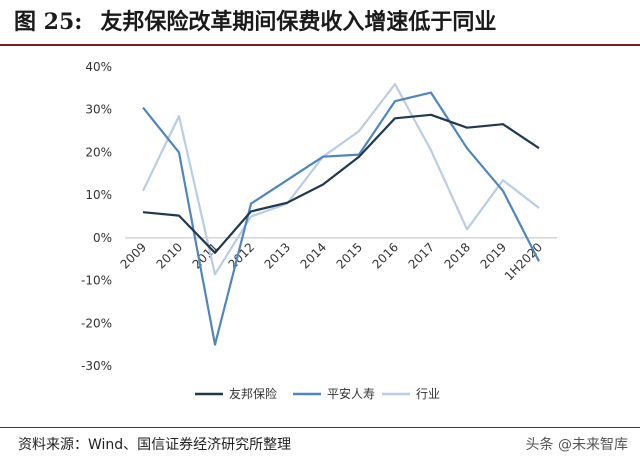  Describe the element at coordinates (102, 238) in the screenshot. I see `y-tick-label: 0%` at that location.